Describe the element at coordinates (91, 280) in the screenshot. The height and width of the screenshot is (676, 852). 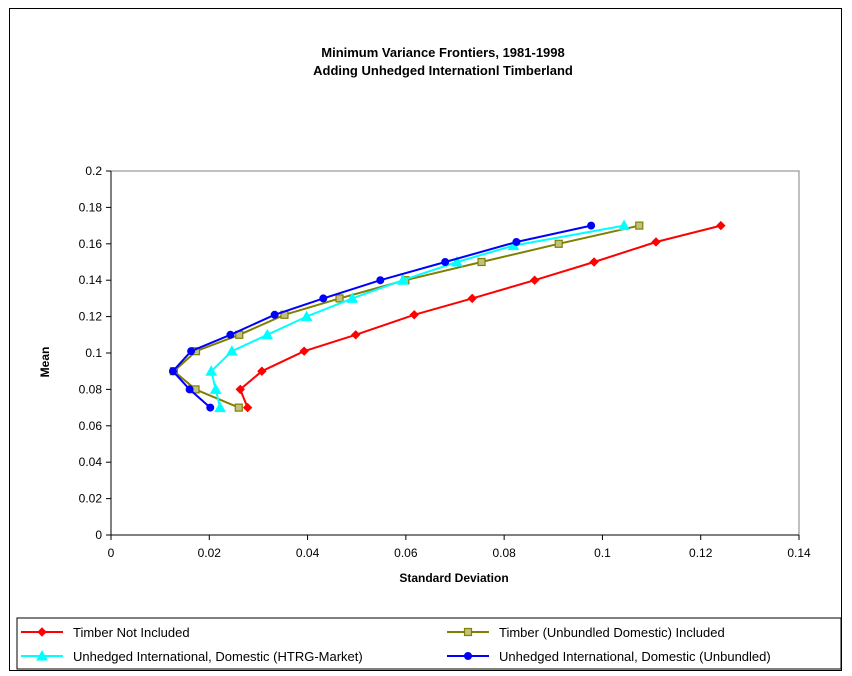
I see `y-tick-label: 0.14` at that location.